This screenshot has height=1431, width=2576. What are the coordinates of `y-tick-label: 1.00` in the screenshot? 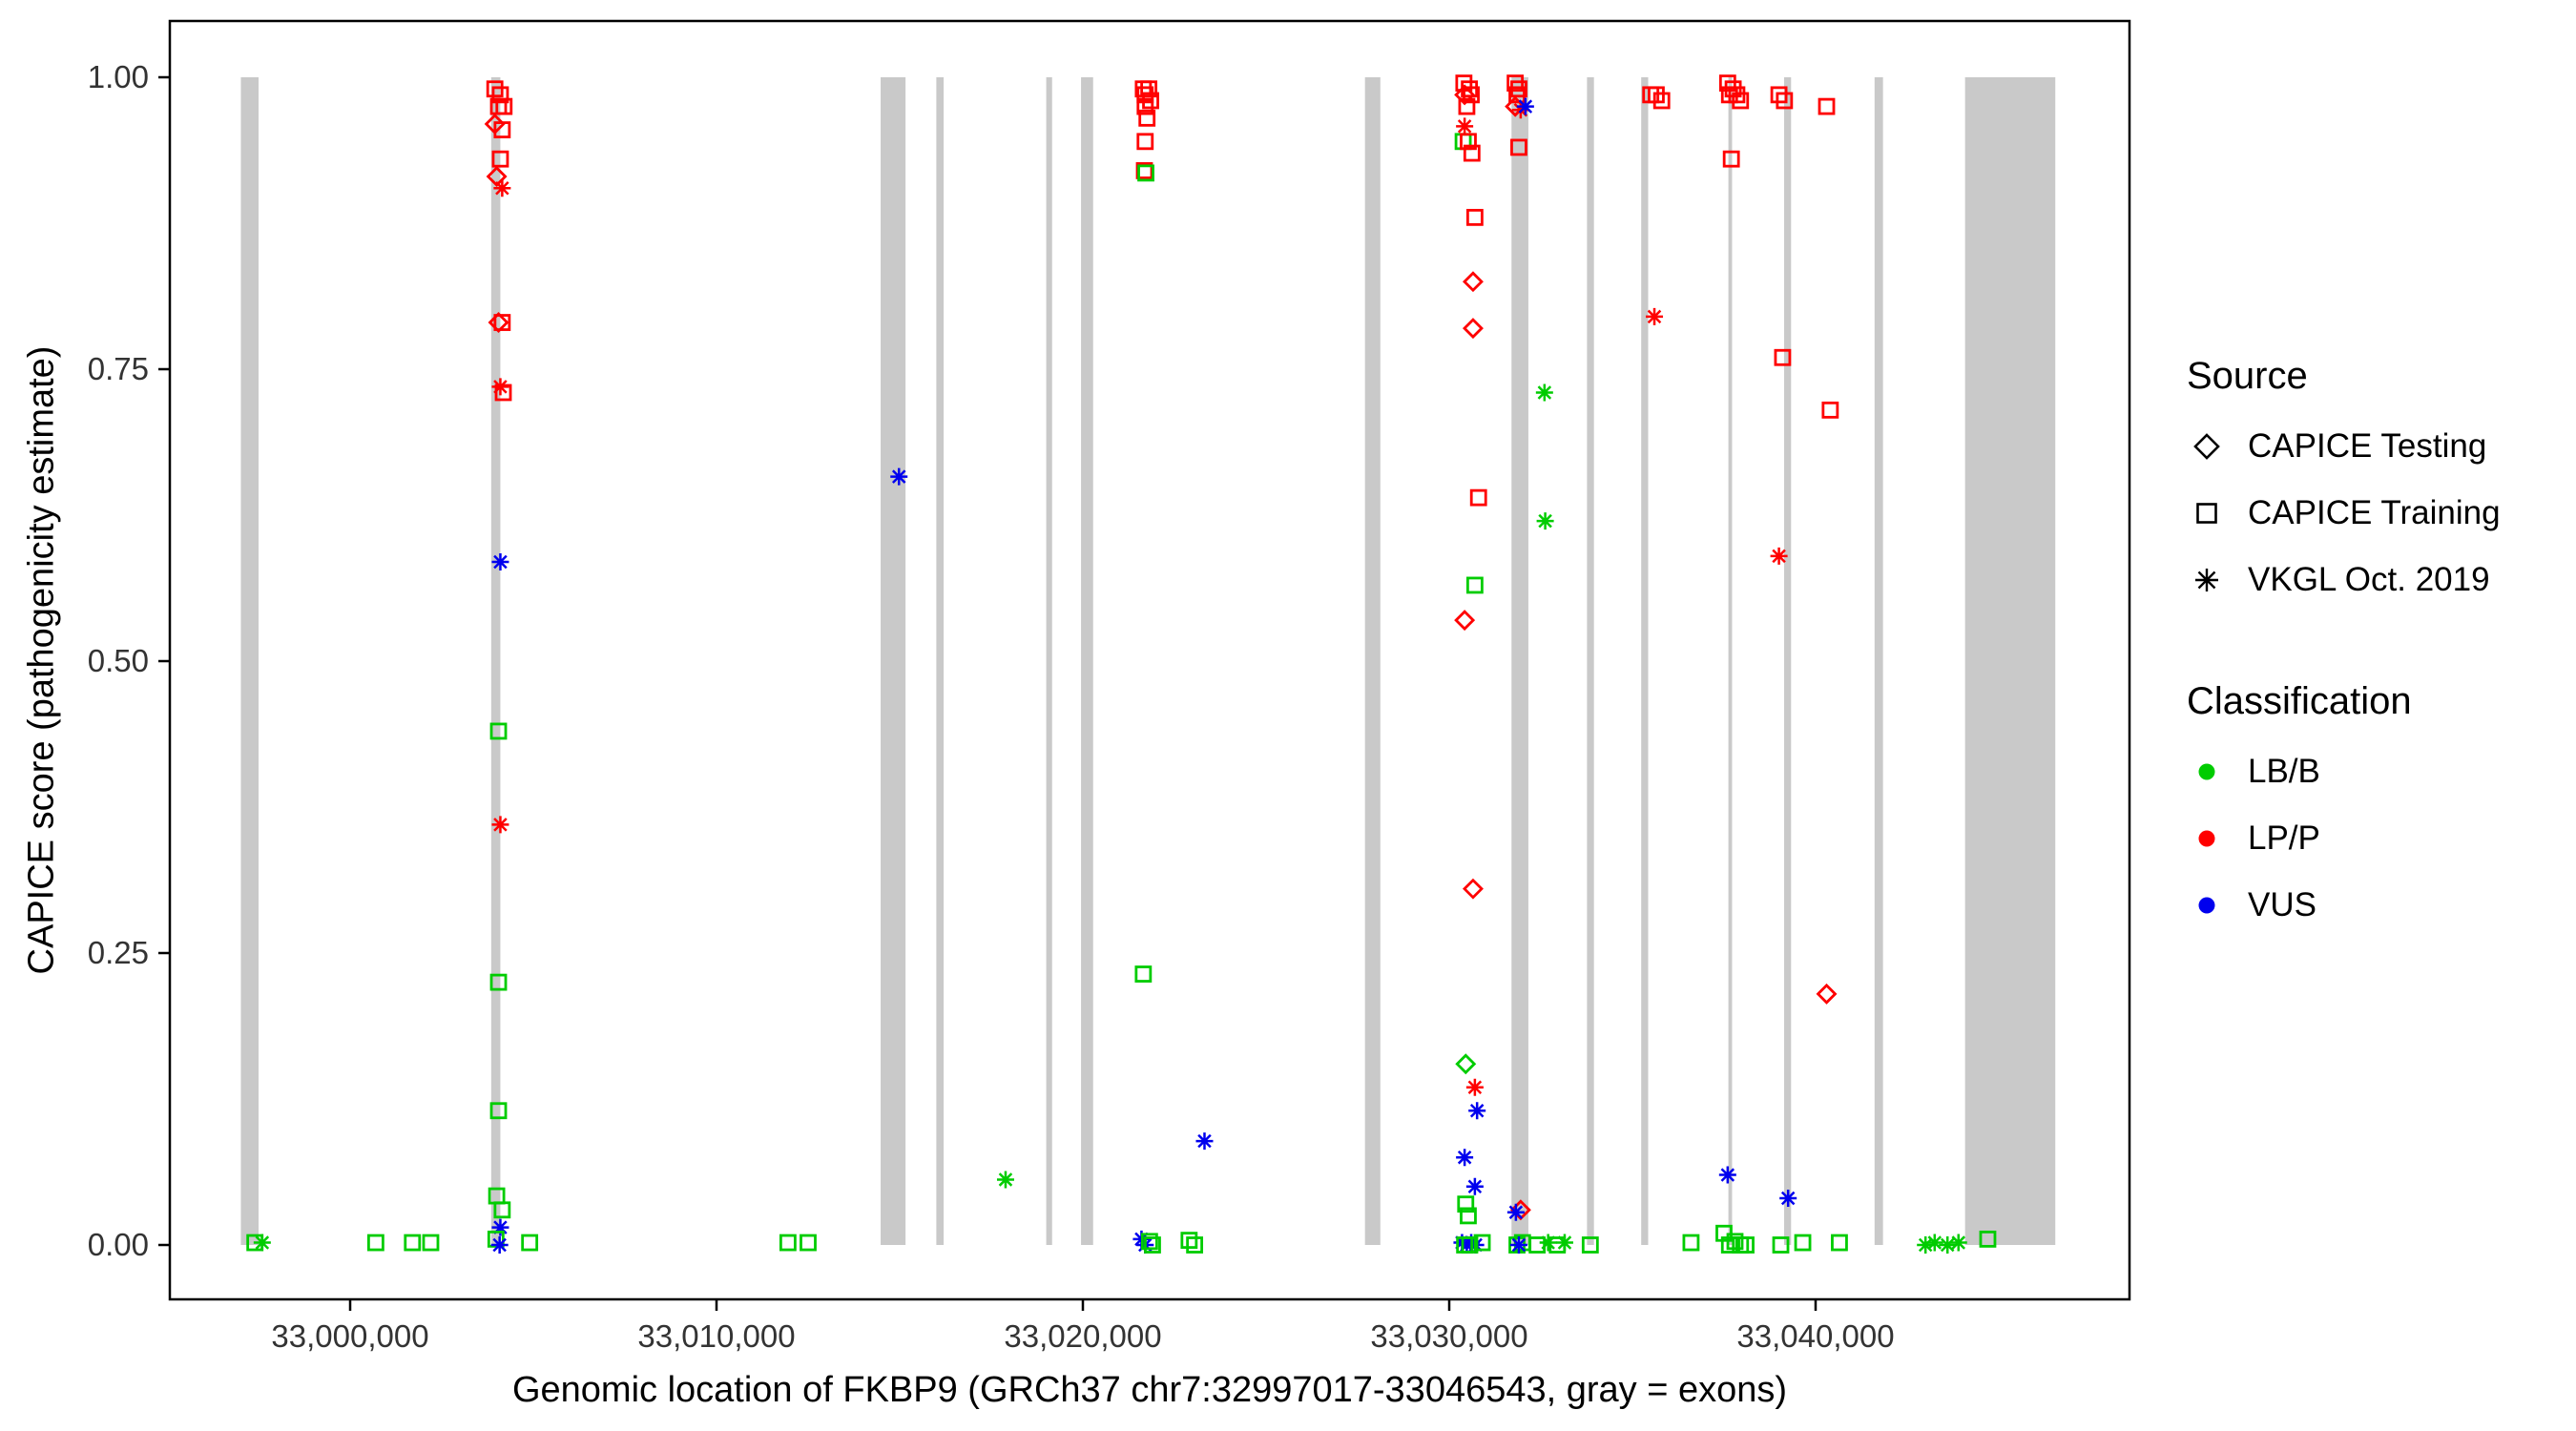 It's located at (118, 76).